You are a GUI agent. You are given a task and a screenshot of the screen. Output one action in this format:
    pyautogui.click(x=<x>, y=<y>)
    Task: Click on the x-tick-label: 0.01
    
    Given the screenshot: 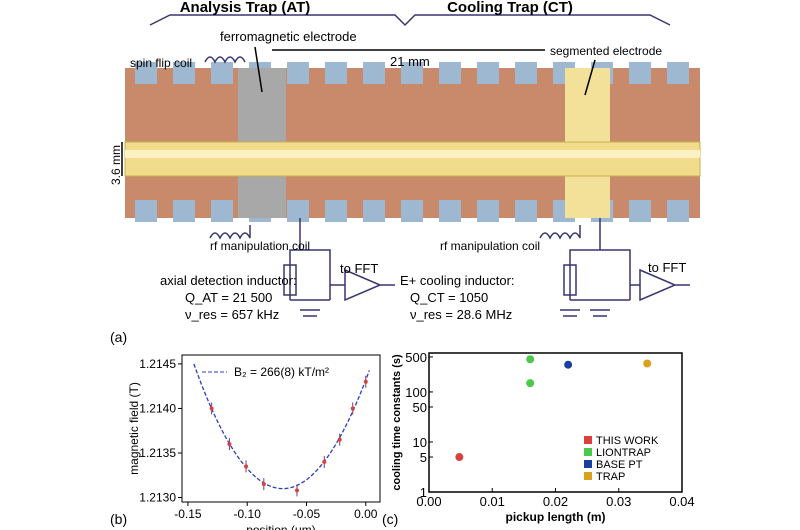 What is the action you would take?
    pyautogui.click(x=492, y=501)
    